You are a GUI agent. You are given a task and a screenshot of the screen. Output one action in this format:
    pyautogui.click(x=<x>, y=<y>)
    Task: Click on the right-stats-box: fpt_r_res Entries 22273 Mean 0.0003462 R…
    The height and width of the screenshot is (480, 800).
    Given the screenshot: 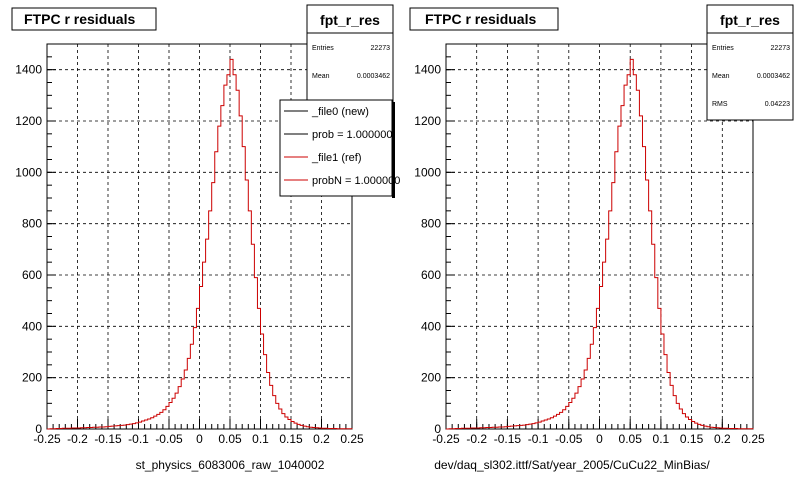 What is the action you would take?
    pyautogui.click(x=750, y=62)
    